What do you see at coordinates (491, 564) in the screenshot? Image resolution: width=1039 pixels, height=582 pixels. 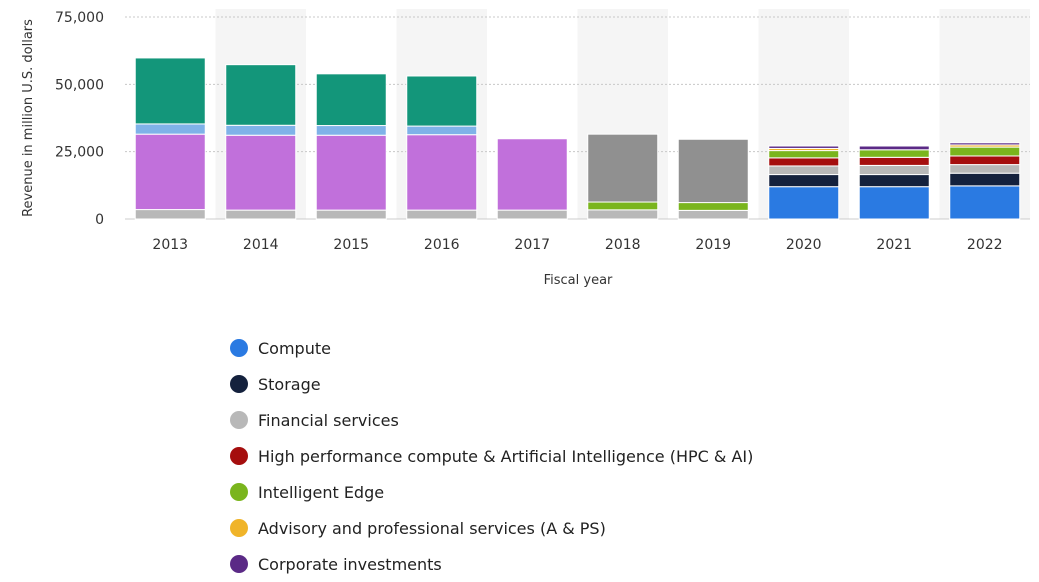 I see `legend-item: Corporate investments` at bounding box center [491, 564].